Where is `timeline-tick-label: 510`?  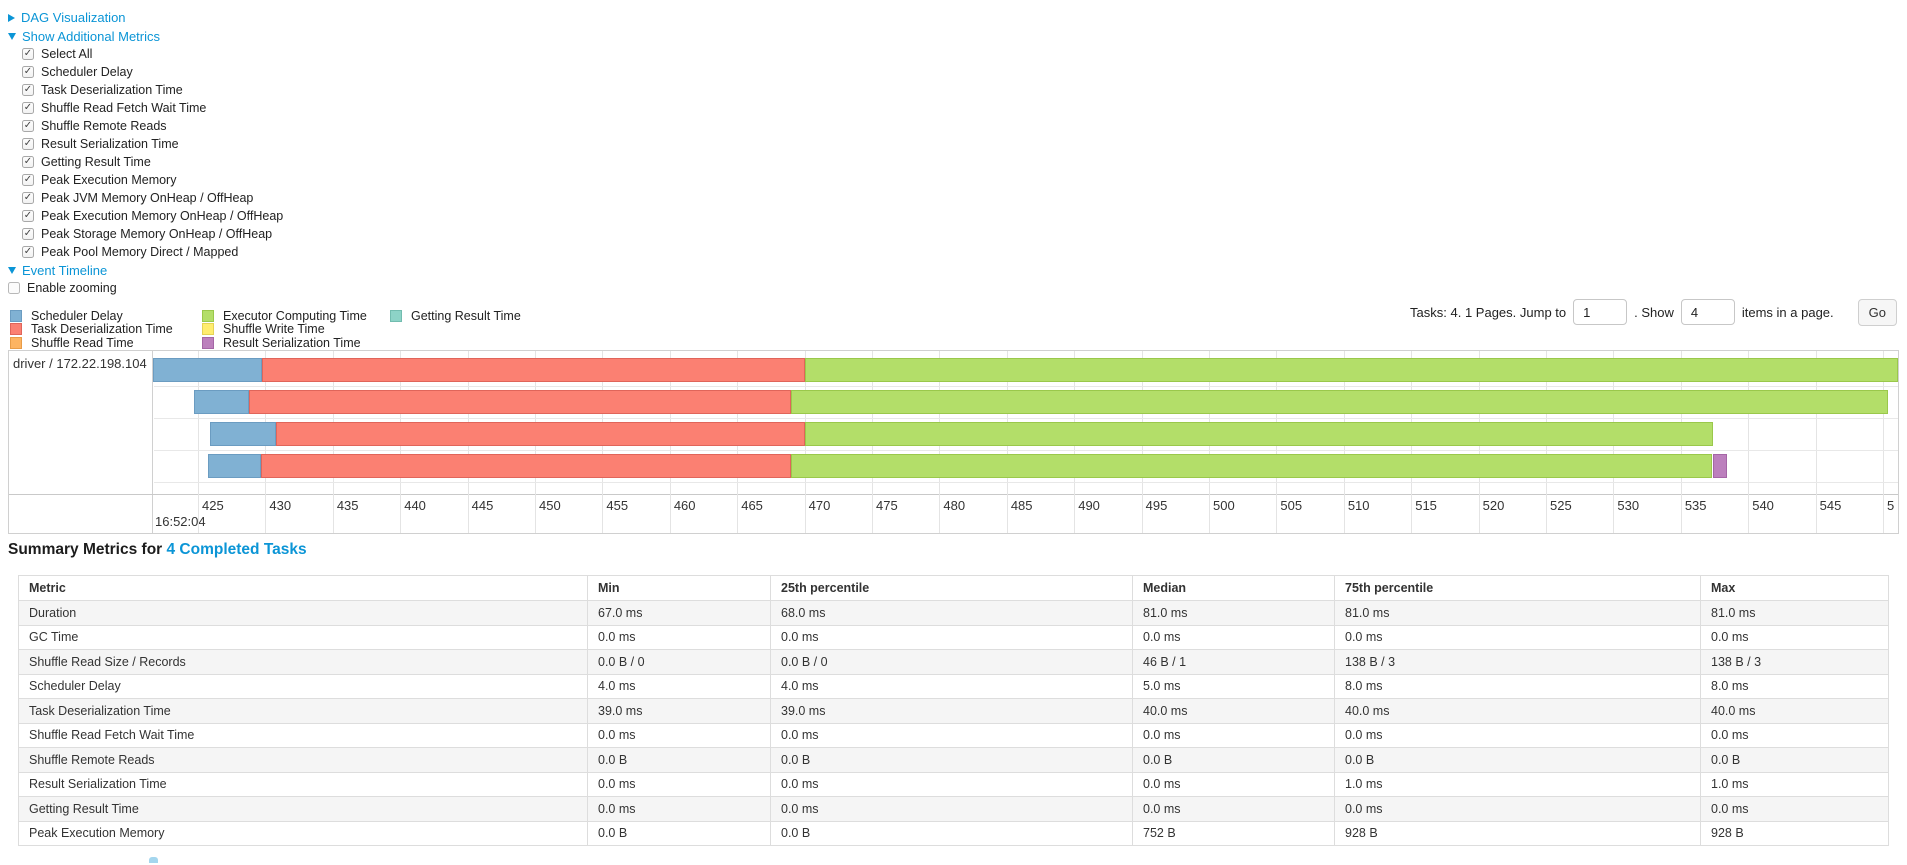
timeline-tick-label: 510 is located at coordinates (1358, 505).